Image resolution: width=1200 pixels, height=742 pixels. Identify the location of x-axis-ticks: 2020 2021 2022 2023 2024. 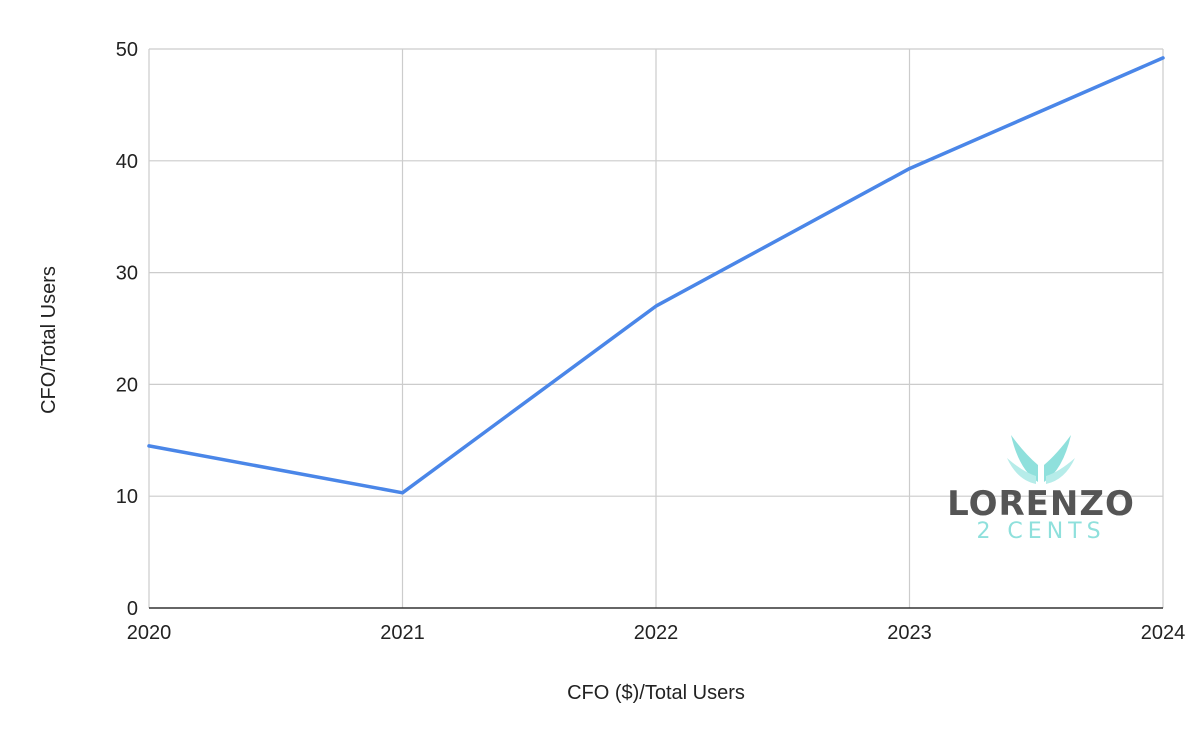
(656, 633).